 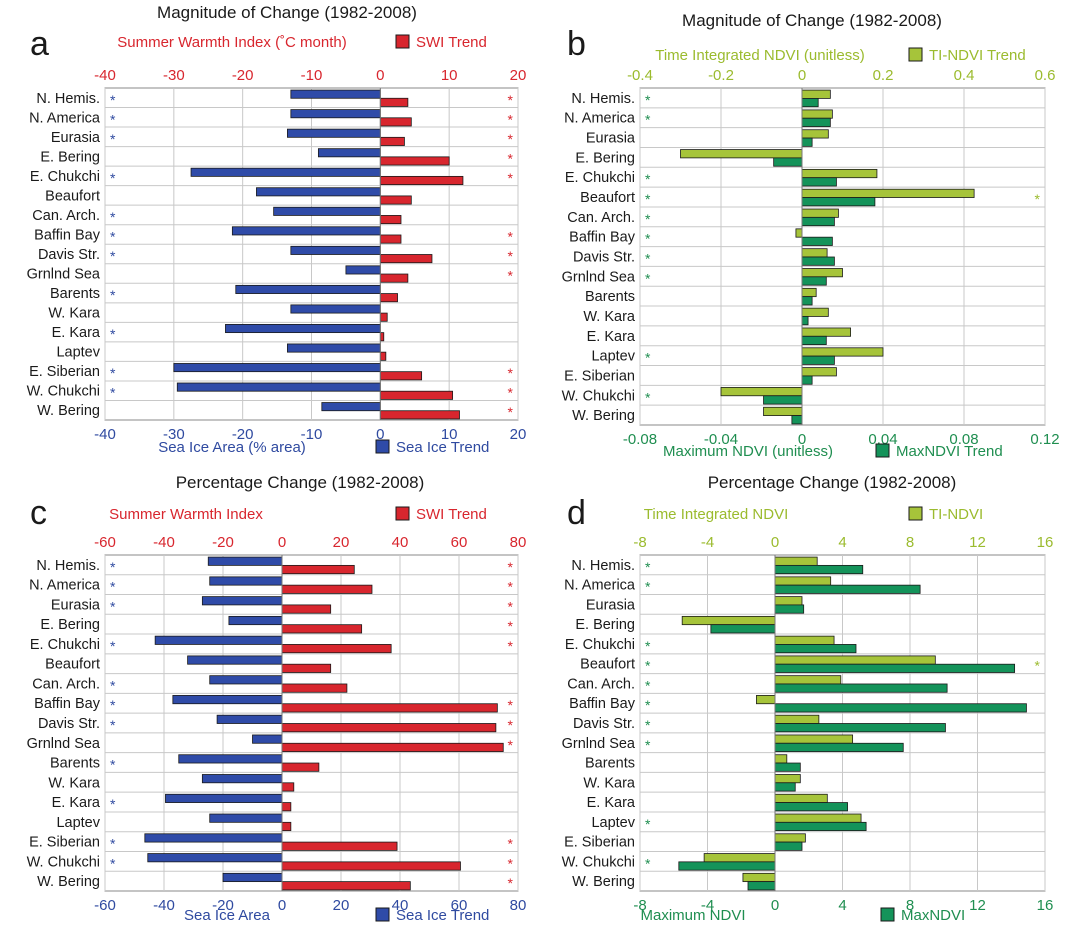 What do you see at coordinates (232, 42) in the screenshot?
I see `top-axis-label: Summer Warmth Index (˚C month)` at bounding box center [232, 42].